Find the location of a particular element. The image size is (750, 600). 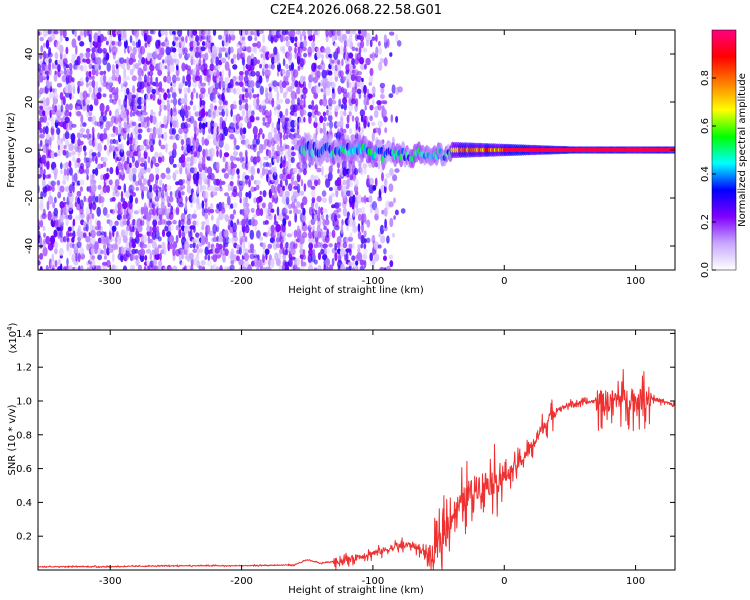

y-tick-label: 1.2 is located at coordinates (24, 368).